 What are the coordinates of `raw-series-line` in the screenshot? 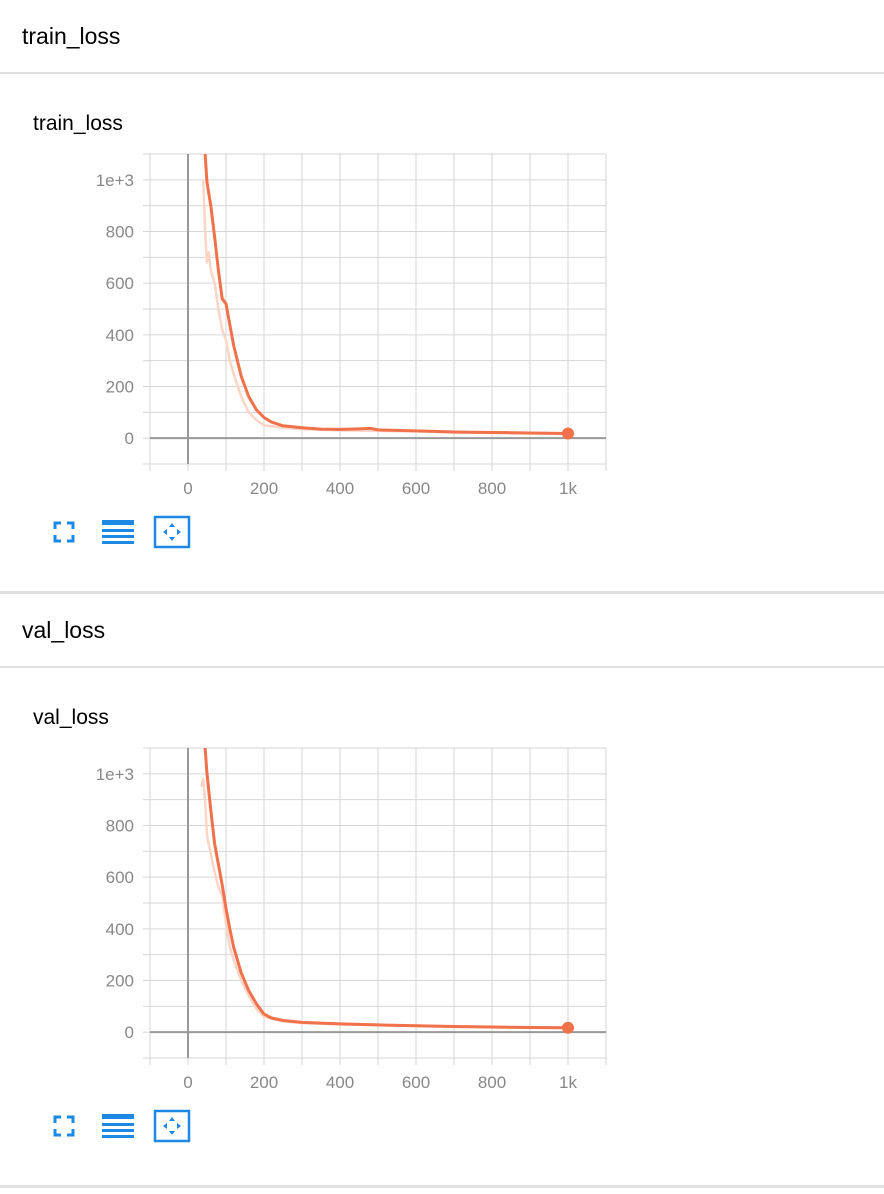 It's located at (385, 307).